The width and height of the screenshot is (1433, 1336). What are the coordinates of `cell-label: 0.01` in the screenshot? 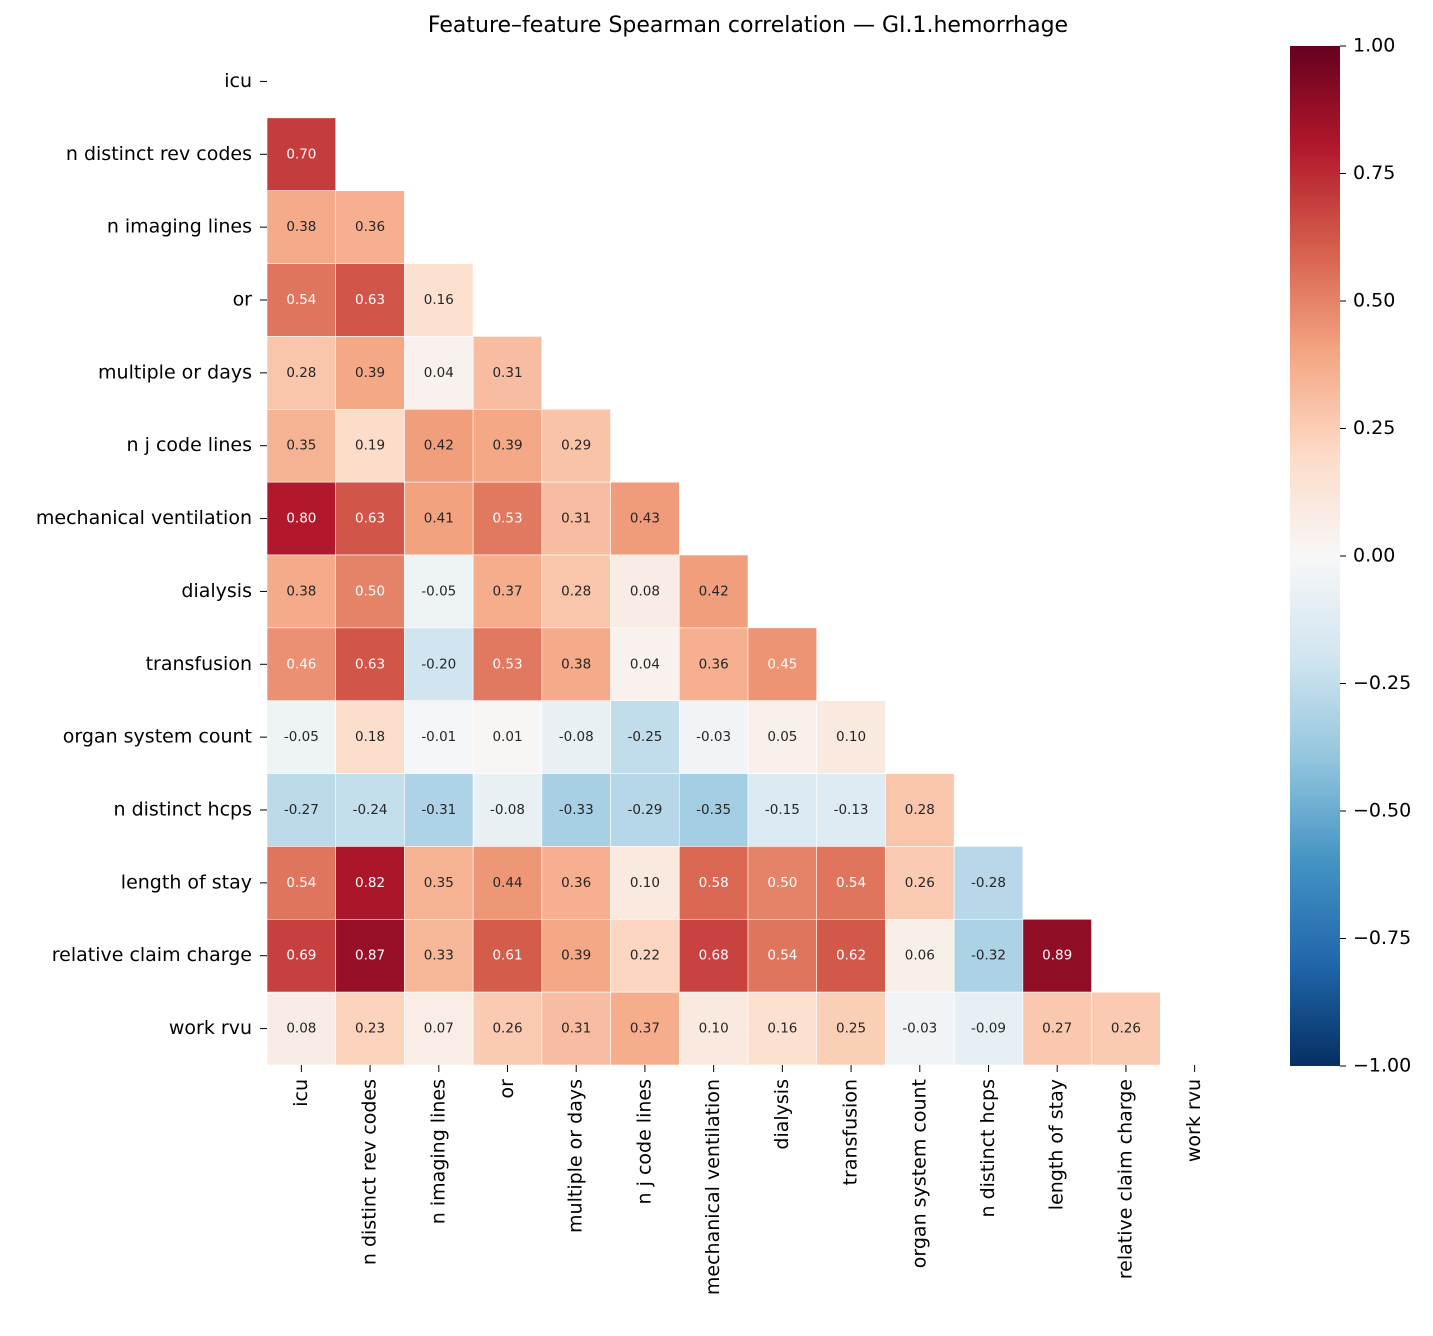 It's located at (507, 737).